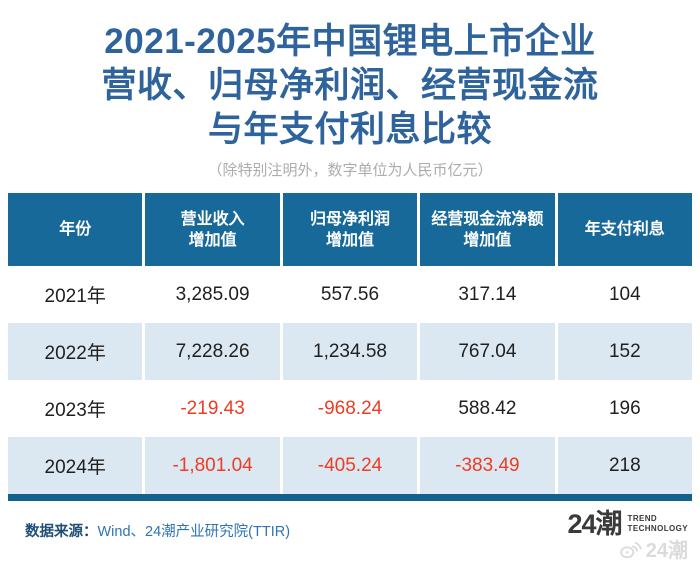  What do you see at coordinates (487, 294) in the screenshot?
I see `cell-cashflow: 317.14` at bounding box center [487, 294].